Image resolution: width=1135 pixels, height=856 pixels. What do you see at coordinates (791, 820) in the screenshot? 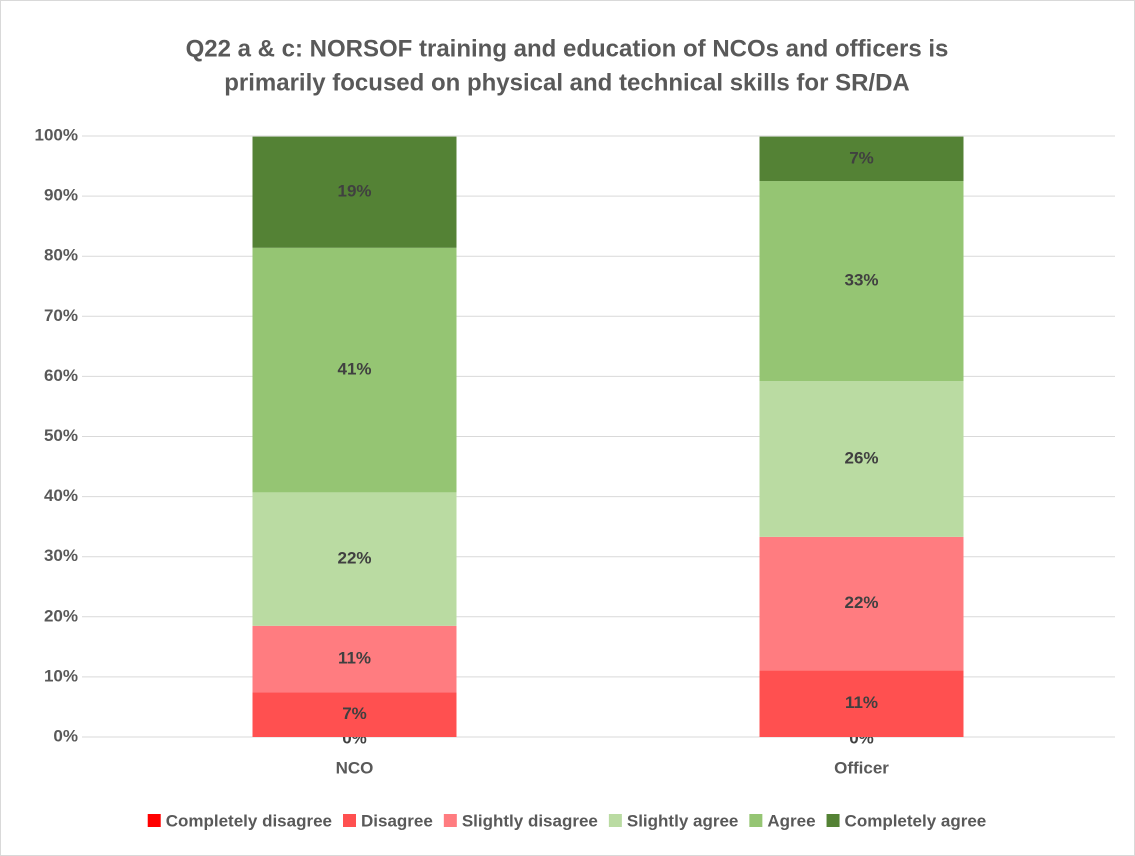
I see `legend-label: Agree` at bounding box center [791, 820].